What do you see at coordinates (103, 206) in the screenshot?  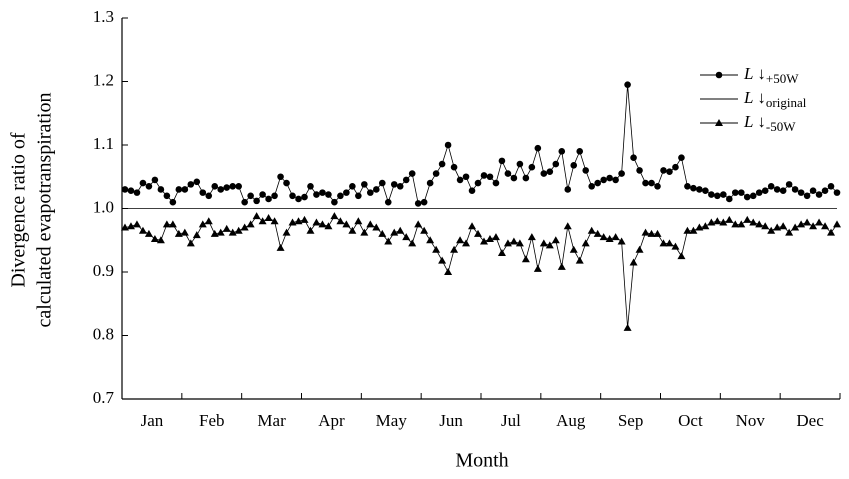 I see `y-tick-label: 1.0` at bounding box center [103, 206].